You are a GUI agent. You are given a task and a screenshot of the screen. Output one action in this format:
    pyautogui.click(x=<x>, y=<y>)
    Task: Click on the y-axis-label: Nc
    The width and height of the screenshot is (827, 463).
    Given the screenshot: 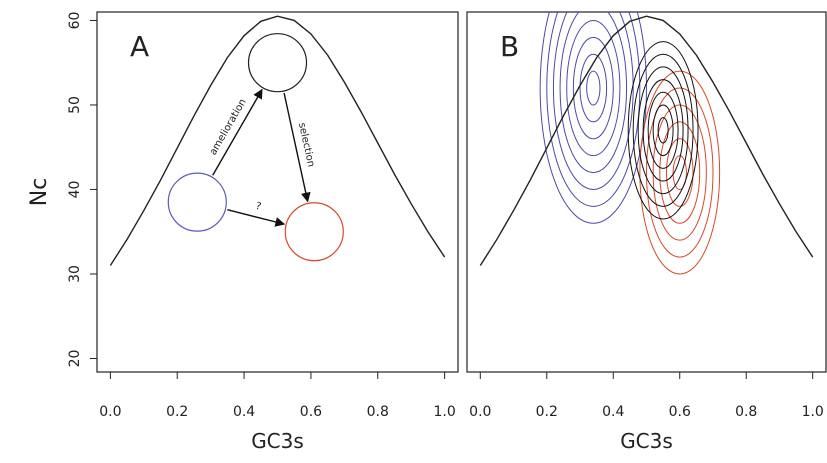 What is the action you would take?
    pyautogui.click(x=39, y=192)
    